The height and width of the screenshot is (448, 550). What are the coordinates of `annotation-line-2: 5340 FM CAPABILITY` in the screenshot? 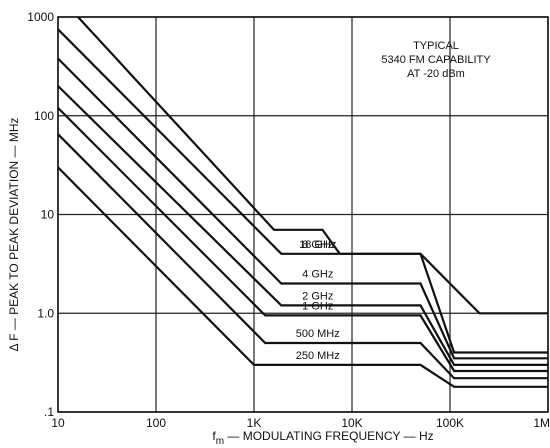 It's located at (436, 60).